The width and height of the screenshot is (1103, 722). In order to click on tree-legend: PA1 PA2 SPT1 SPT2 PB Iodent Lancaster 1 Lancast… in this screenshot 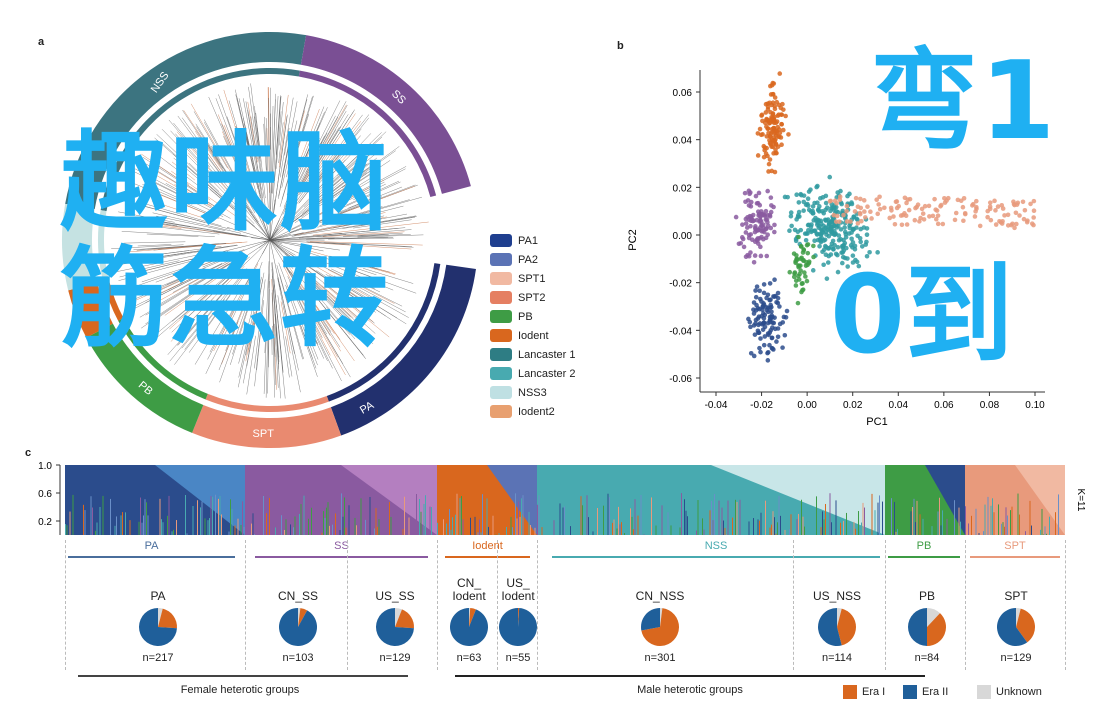, I will do `click(532, 326)`.